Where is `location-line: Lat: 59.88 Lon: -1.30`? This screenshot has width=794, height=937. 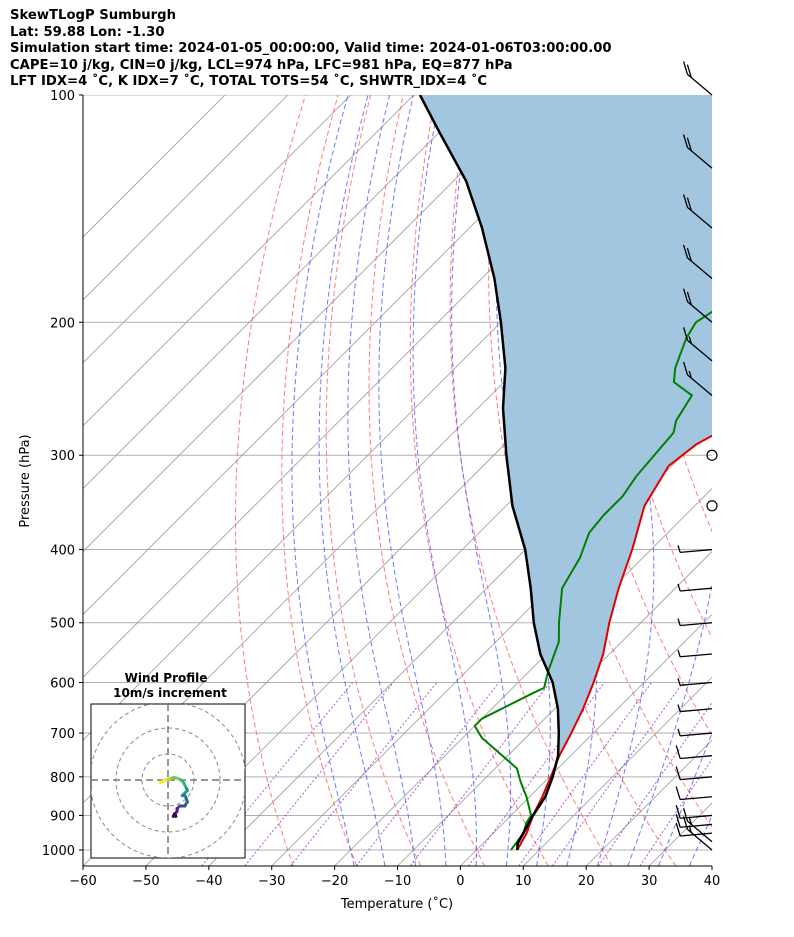
location-line: Lat: 59.88 Lon: -1.30 is located at coordinates (87, 32).